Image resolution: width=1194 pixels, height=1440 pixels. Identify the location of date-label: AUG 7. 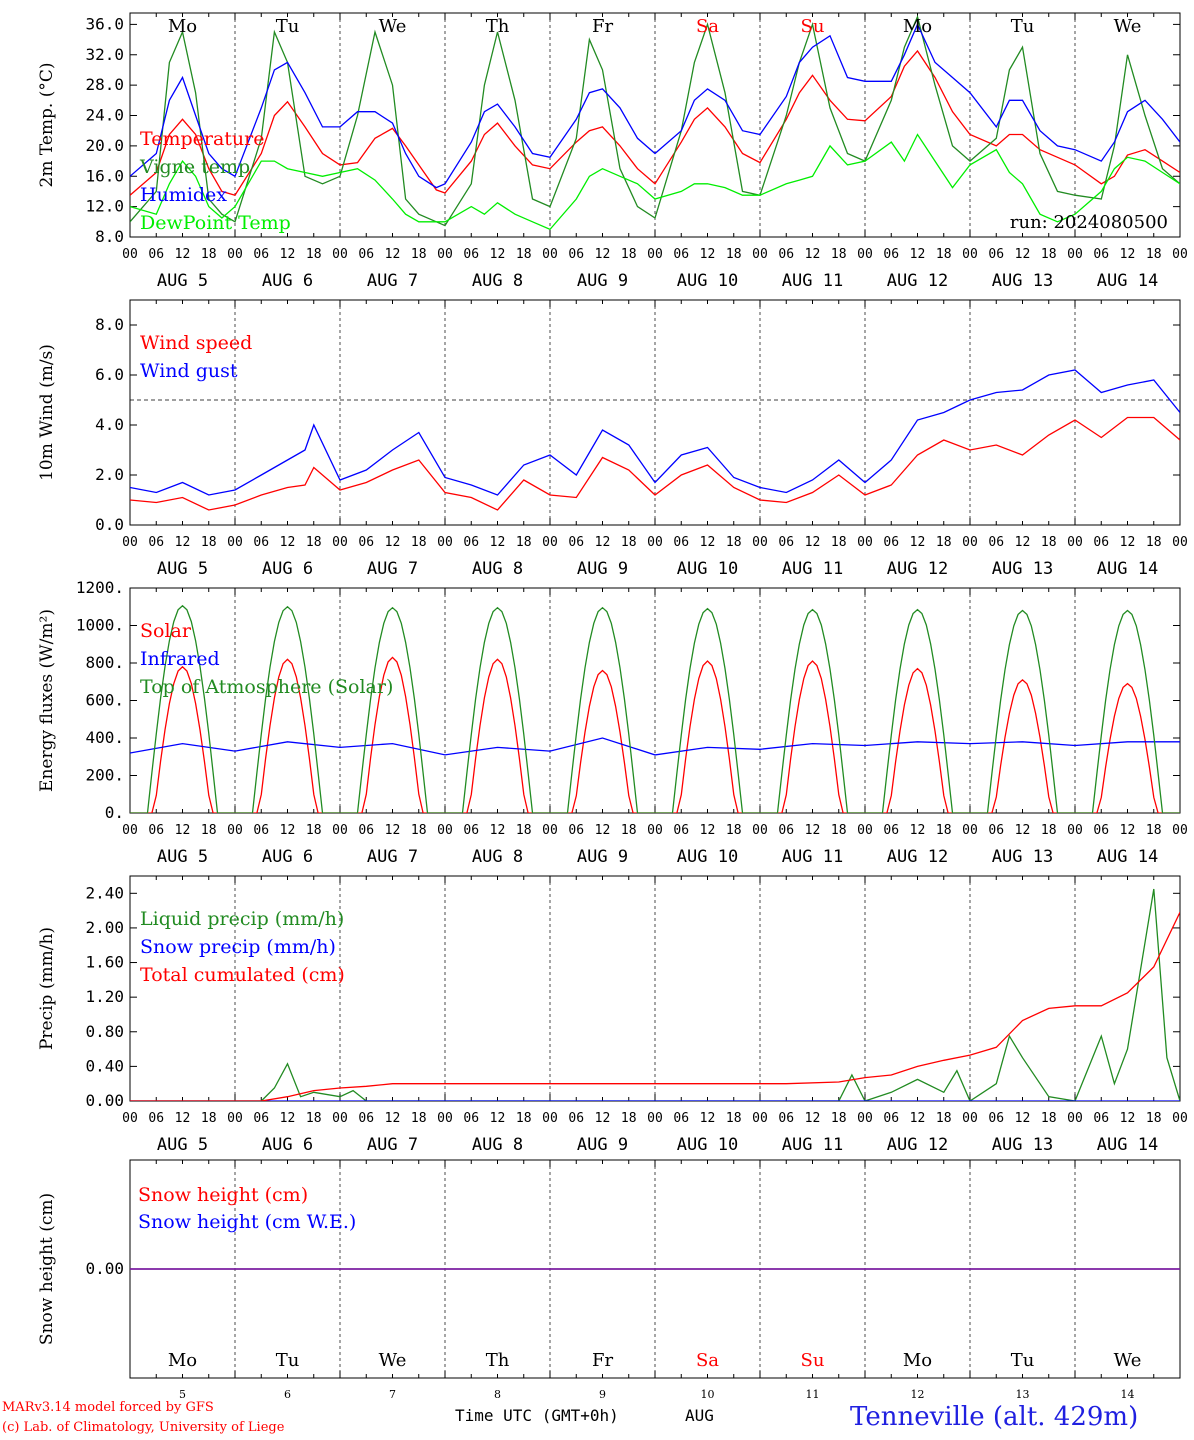
(392, 569).